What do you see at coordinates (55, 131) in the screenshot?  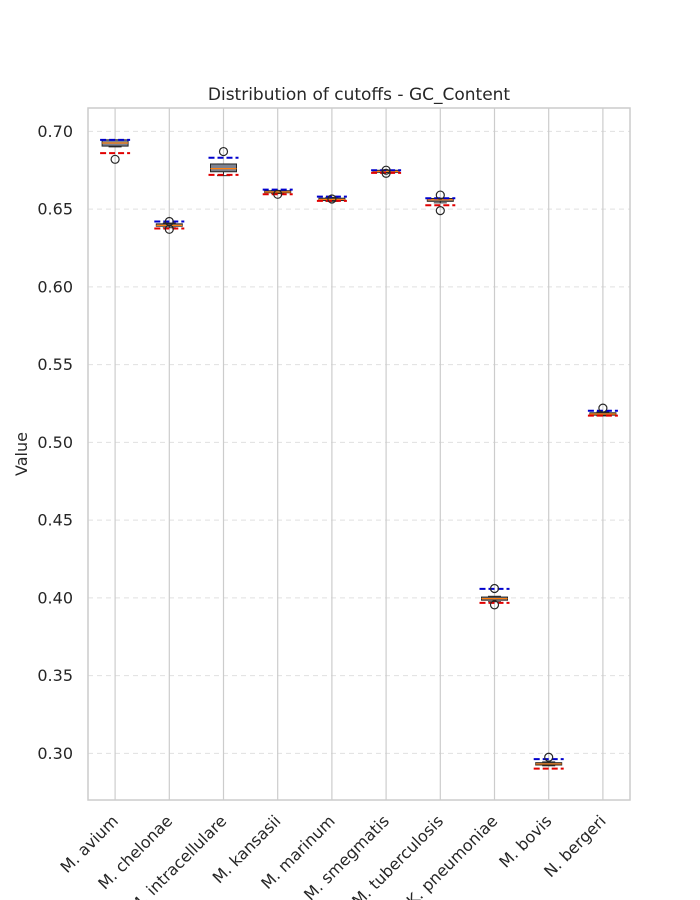 I see `y-tick-label: 0.70` at bounding box center [55, 131].